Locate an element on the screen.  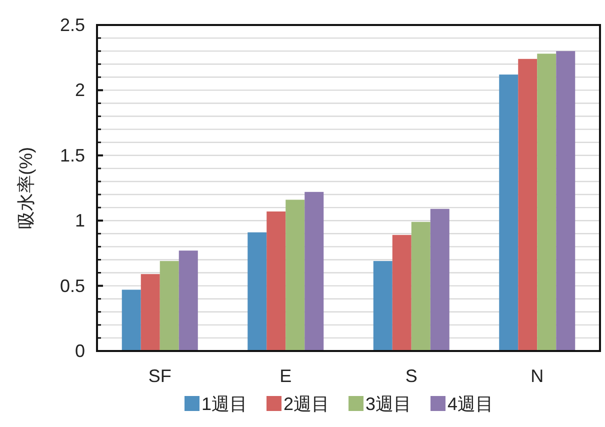
y-tick-label: 0 is located at coordinates (79, 351).